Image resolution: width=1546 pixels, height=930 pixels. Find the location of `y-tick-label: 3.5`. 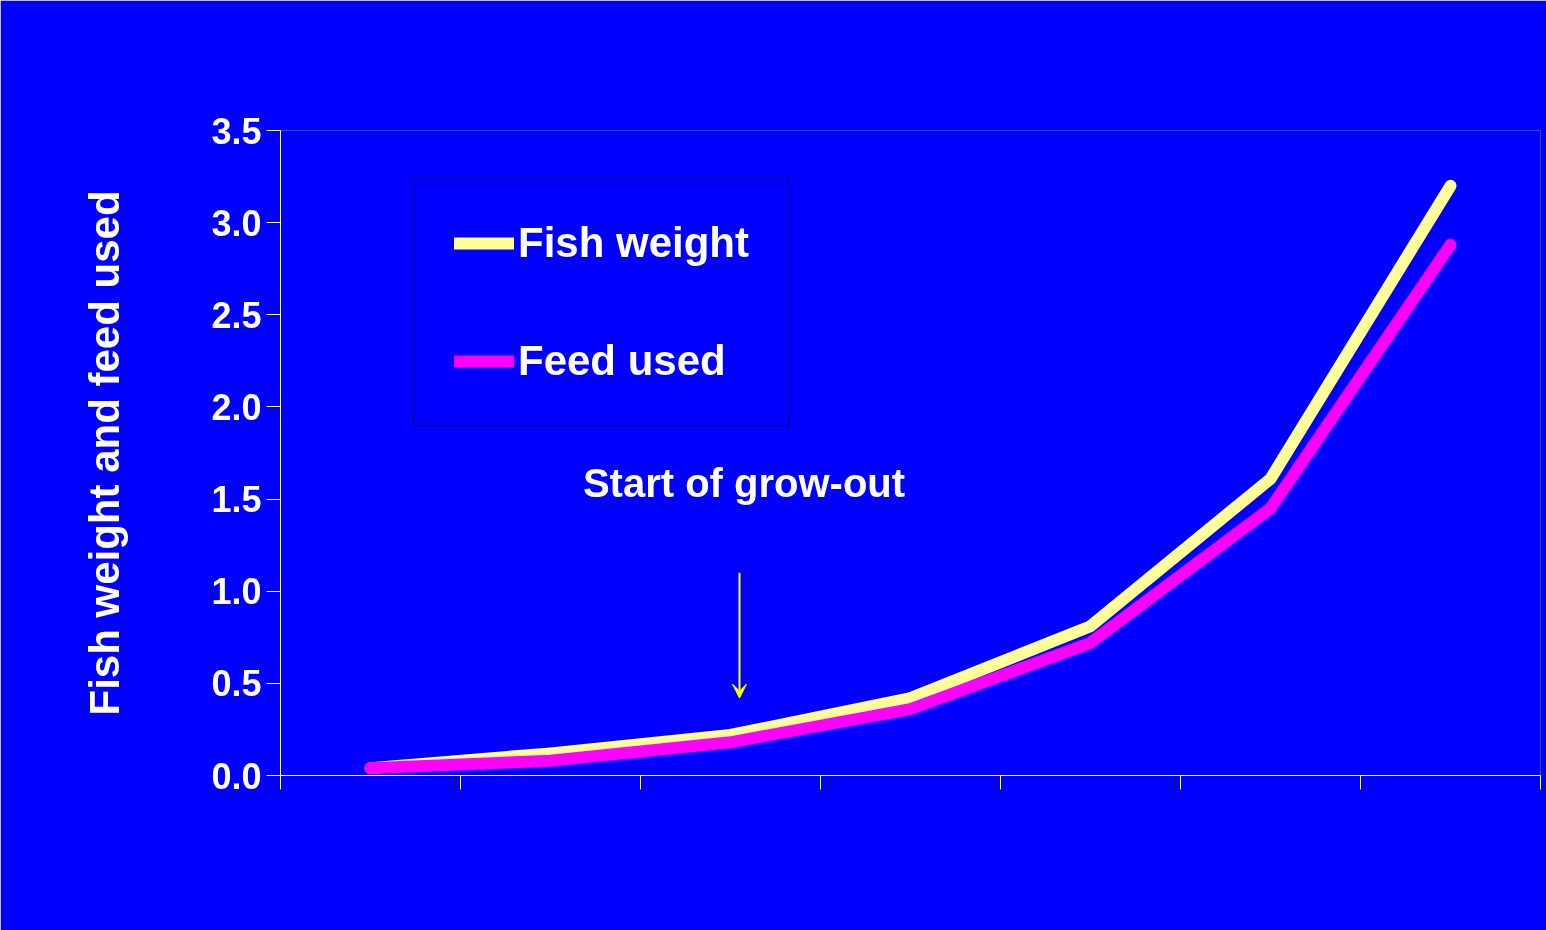

y-tick-label: 3.5 is located at coordinates (236, 131).